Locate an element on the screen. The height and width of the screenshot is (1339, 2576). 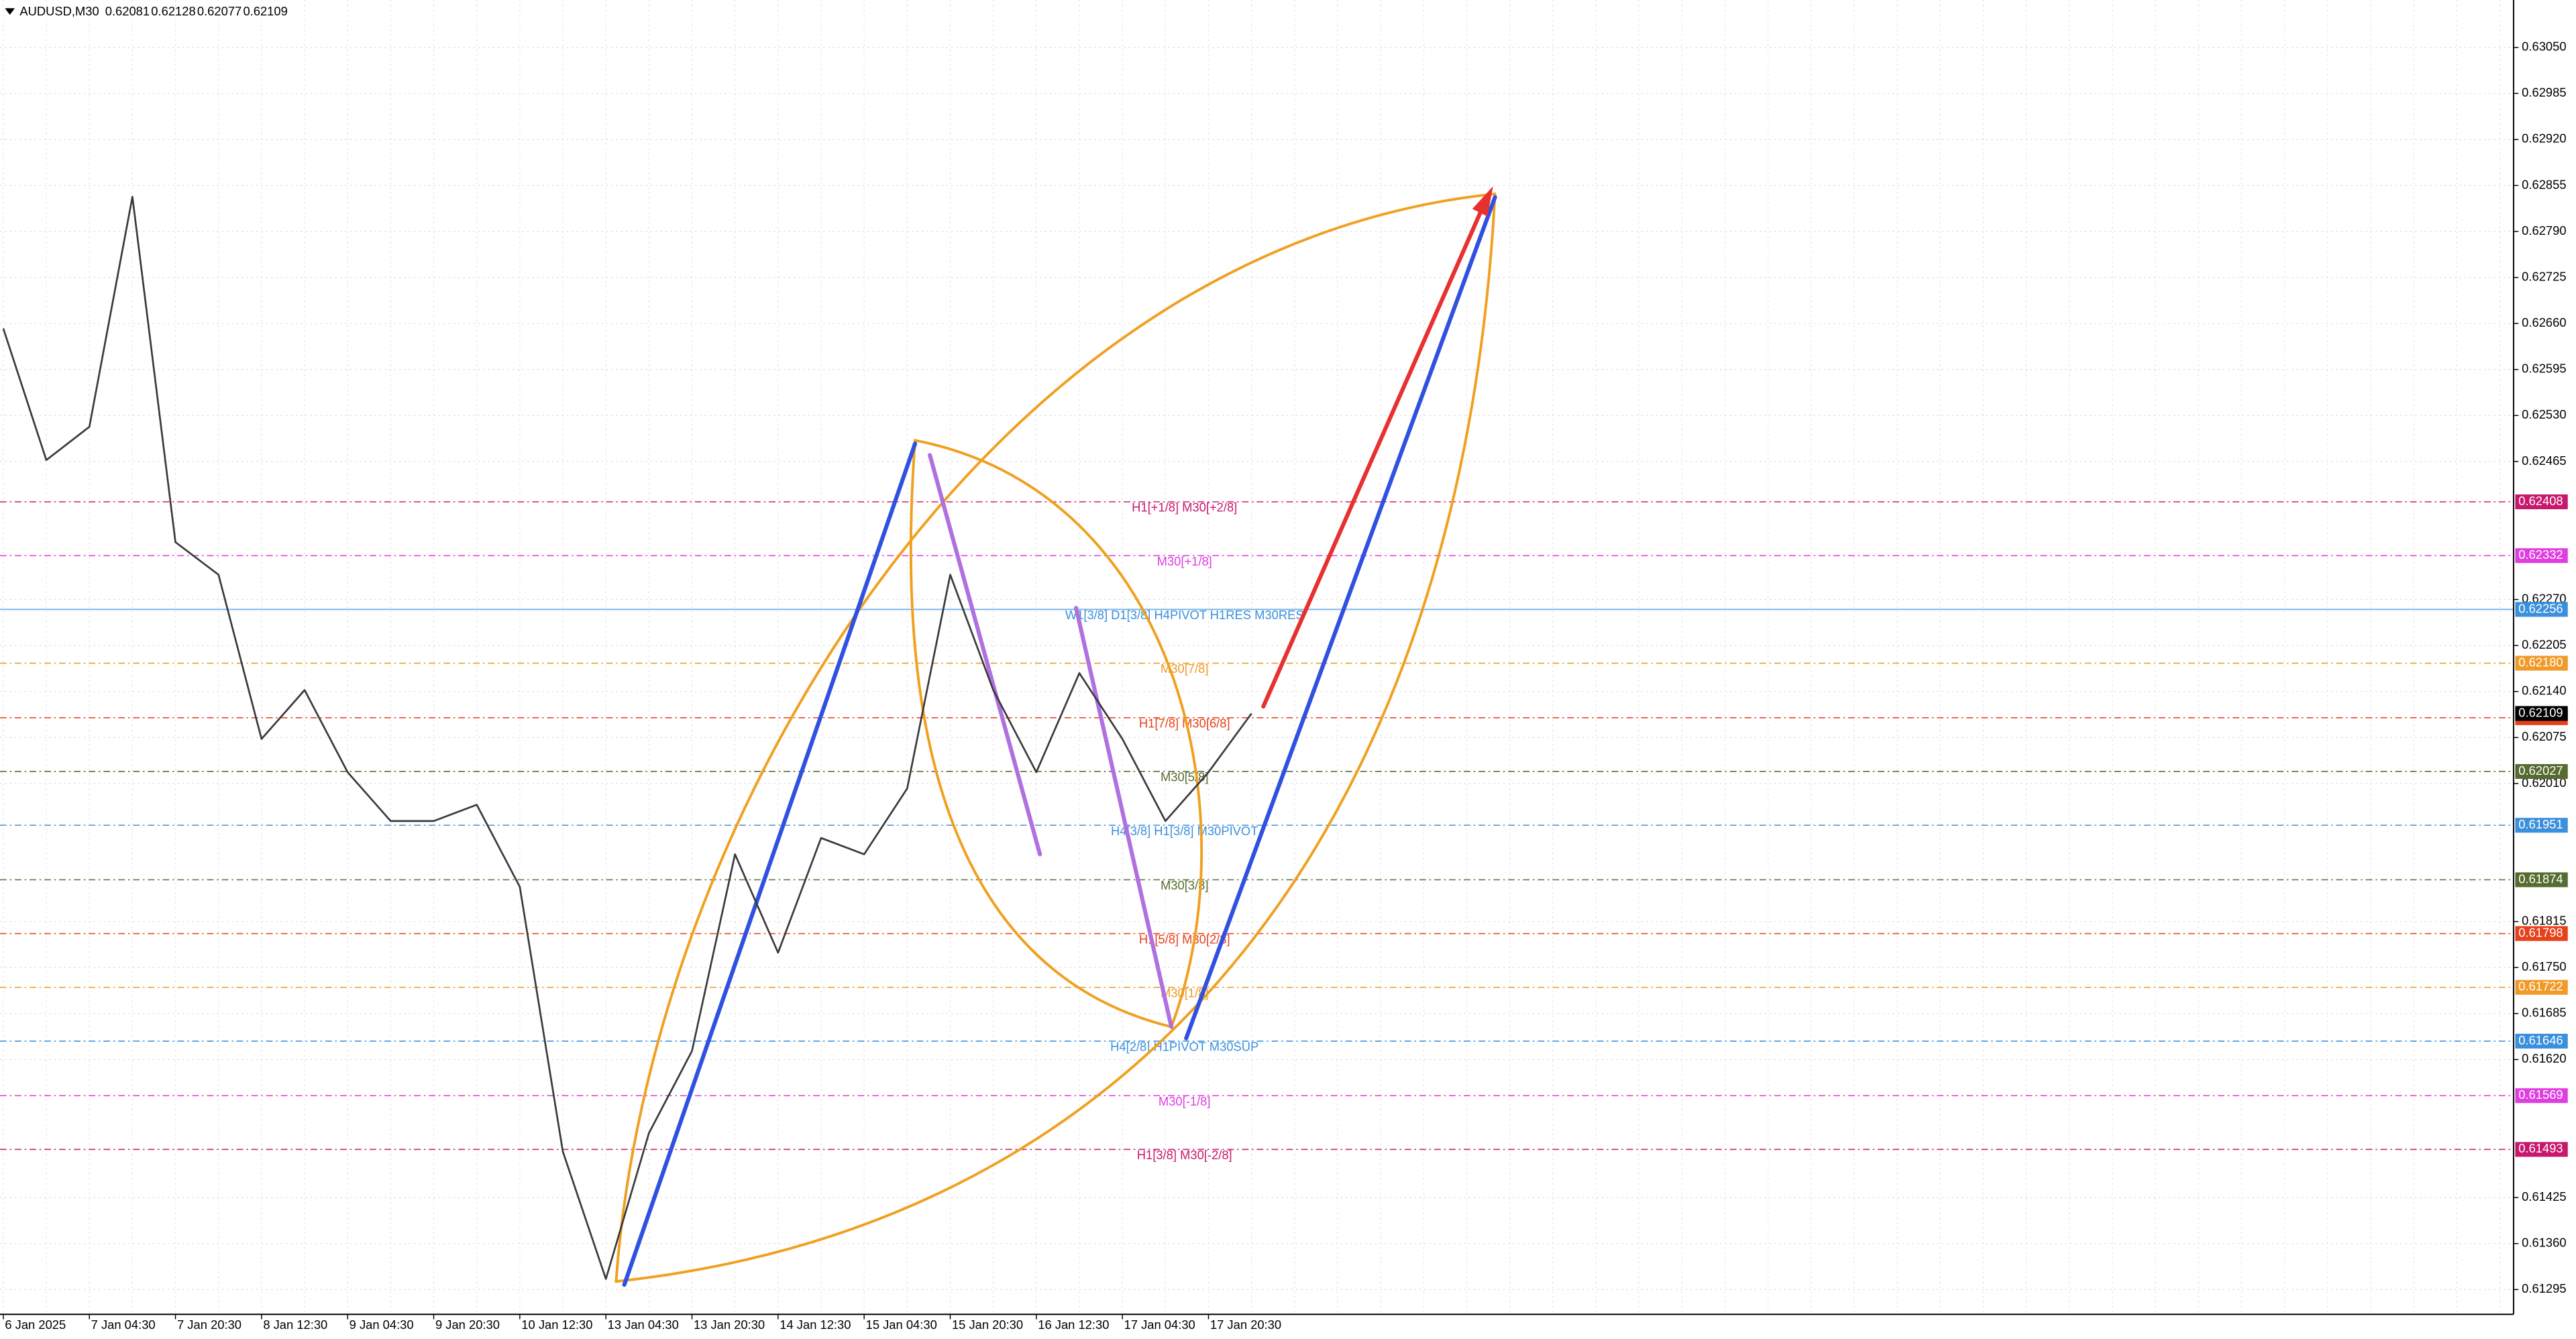
open: 0.62081 is located at coordinates (127, 11).